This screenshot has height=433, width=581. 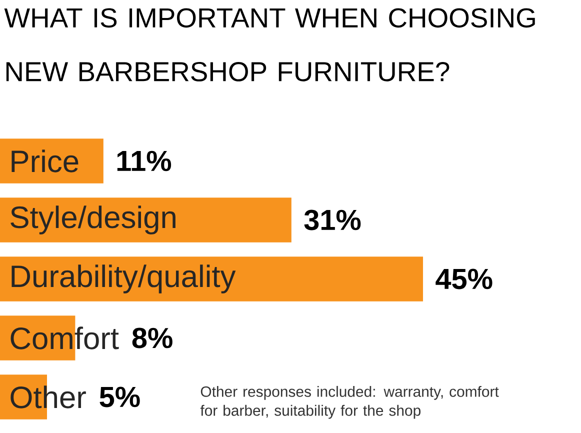 I want to click on data-label: 45%, so click(x=464, y=279).